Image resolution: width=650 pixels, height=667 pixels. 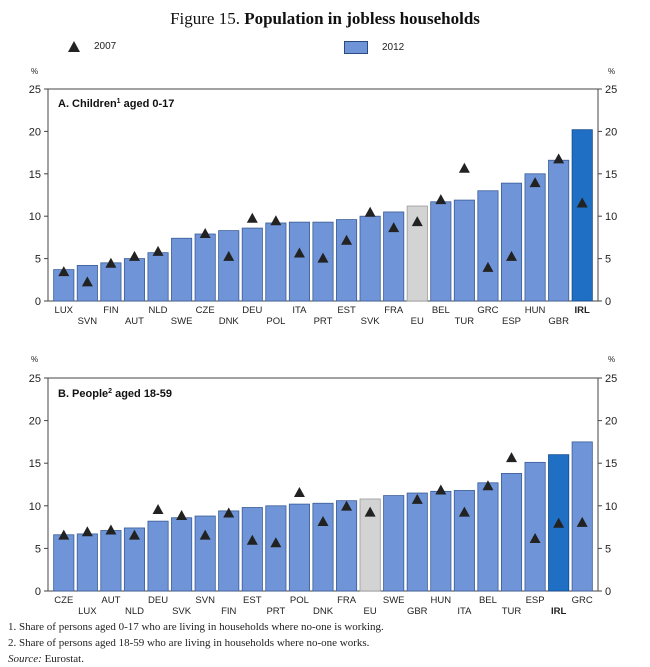 What do you see at coordinates (394, 227) in the screenshot?
I see `marker-2007-fra` at bounding box center [394, 227].